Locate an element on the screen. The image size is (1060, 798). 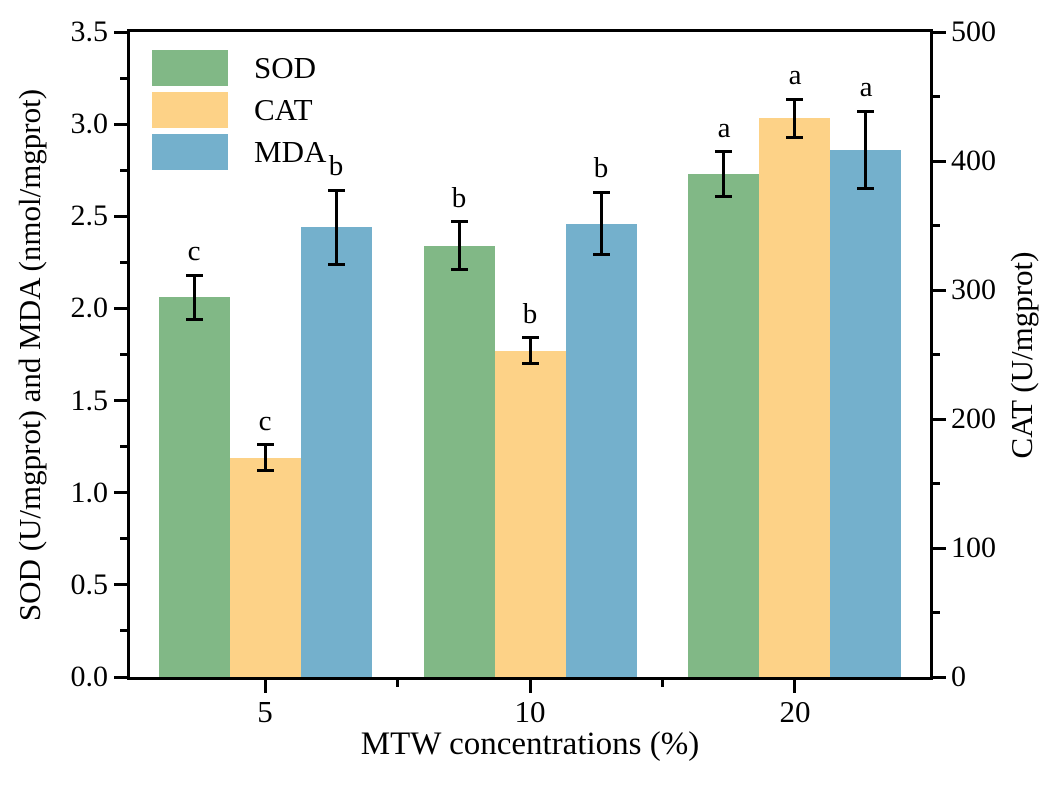
y-right-tick-label: 200 is located at coordinates (973, 418).